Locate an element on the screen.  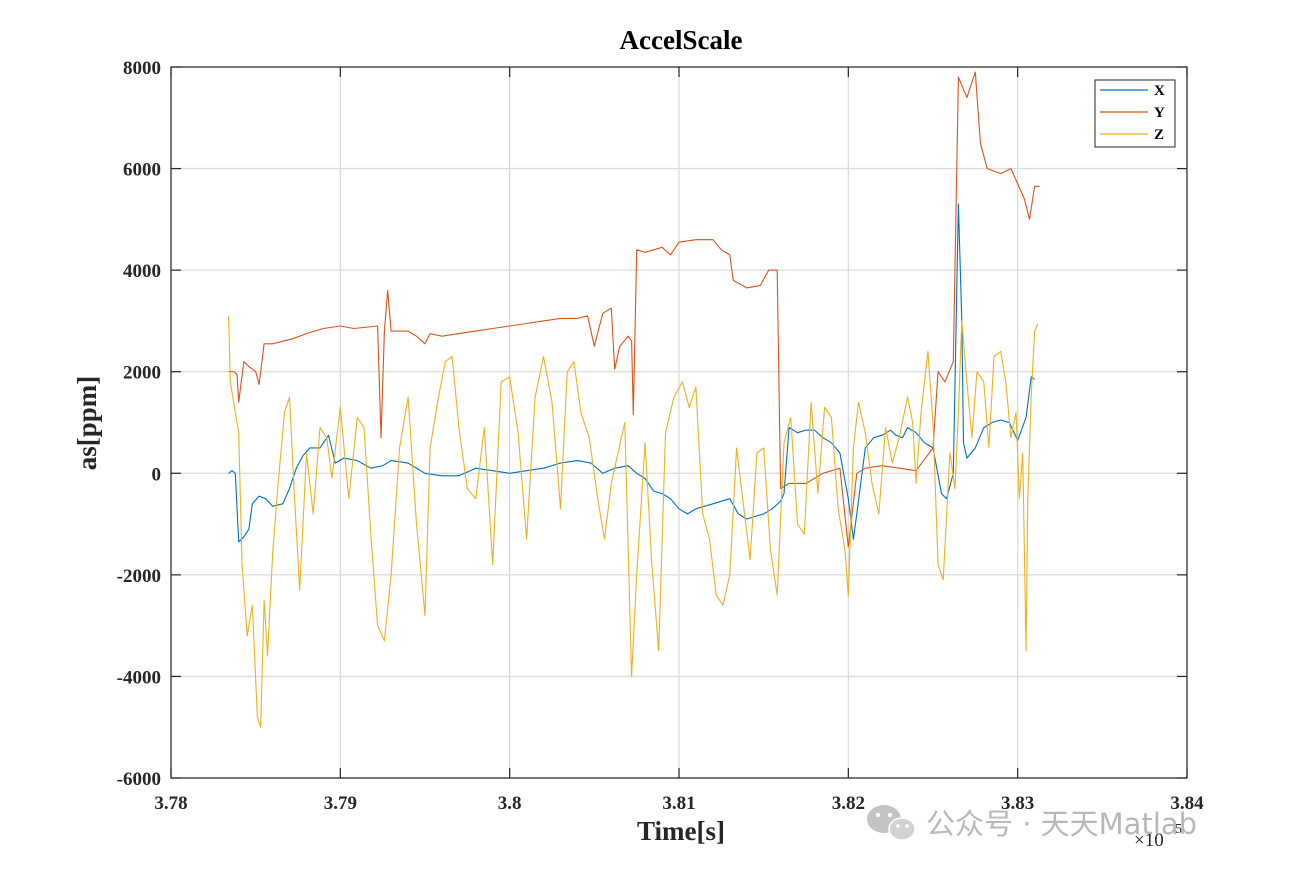
x-tick-label: 3.81 is located at coordinates (678, 803).